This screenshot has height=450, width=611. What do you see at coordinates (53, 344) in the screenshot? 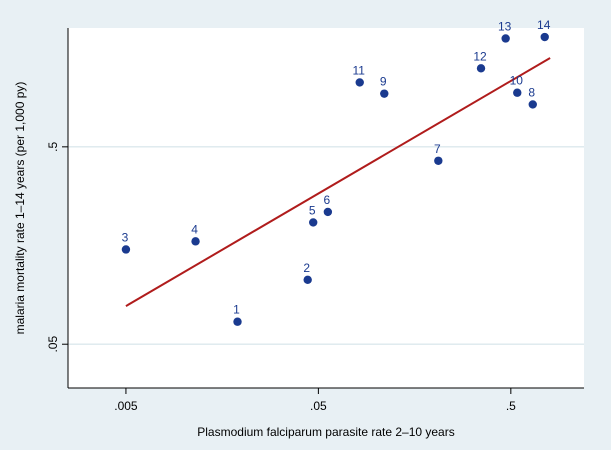
I see `y-tick-label: .05` at bounding box center [53, 344].